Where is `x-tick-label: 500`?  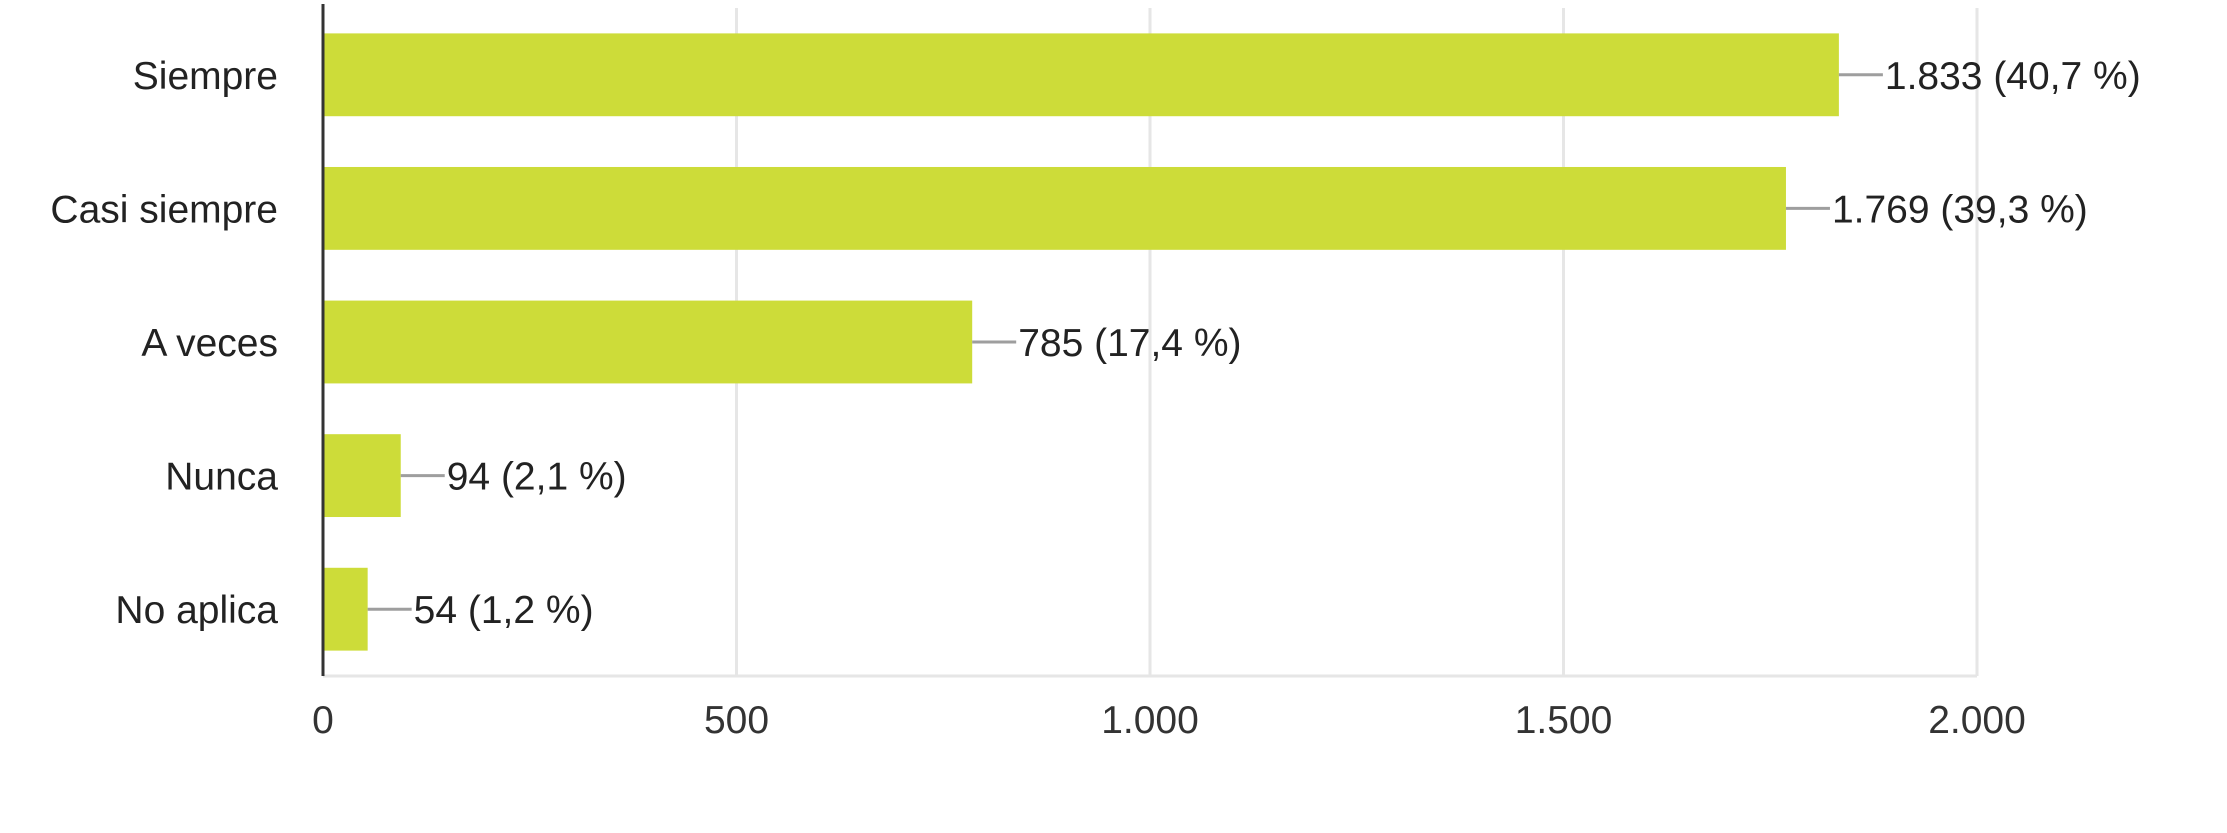 x-tick-label: 500 is located at coordinates (736, 720).